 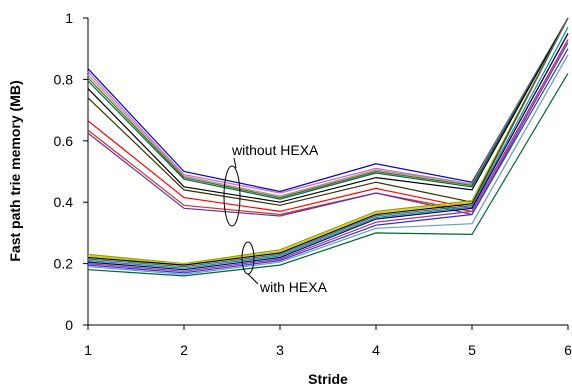 I want to click on y-tick-label: 1, so click(x=69, y=18).